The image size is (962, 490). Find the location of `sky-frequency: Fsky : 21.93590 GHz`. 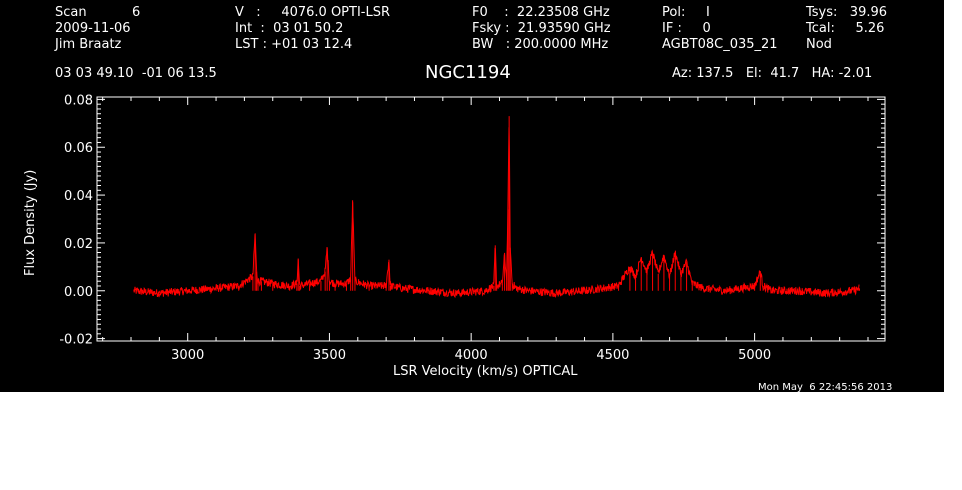

sky-frequency: Fsky : 21.93590 GHz is located at coordinates (541, 28).